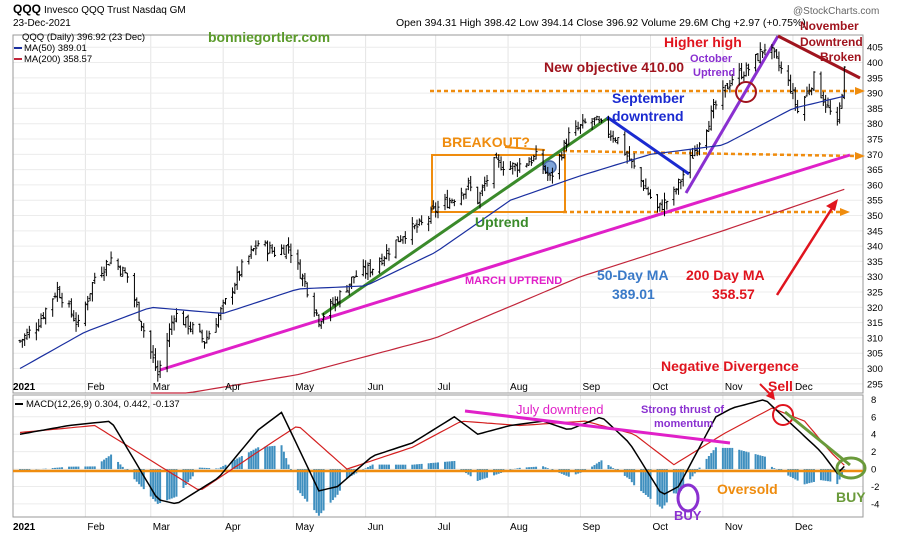 Image resolution: width=900 pixels, height=534 pixels. Describe the element at coordinates (27, 9) in the screenshot. I see `symbol-label: QQQ` at that location.